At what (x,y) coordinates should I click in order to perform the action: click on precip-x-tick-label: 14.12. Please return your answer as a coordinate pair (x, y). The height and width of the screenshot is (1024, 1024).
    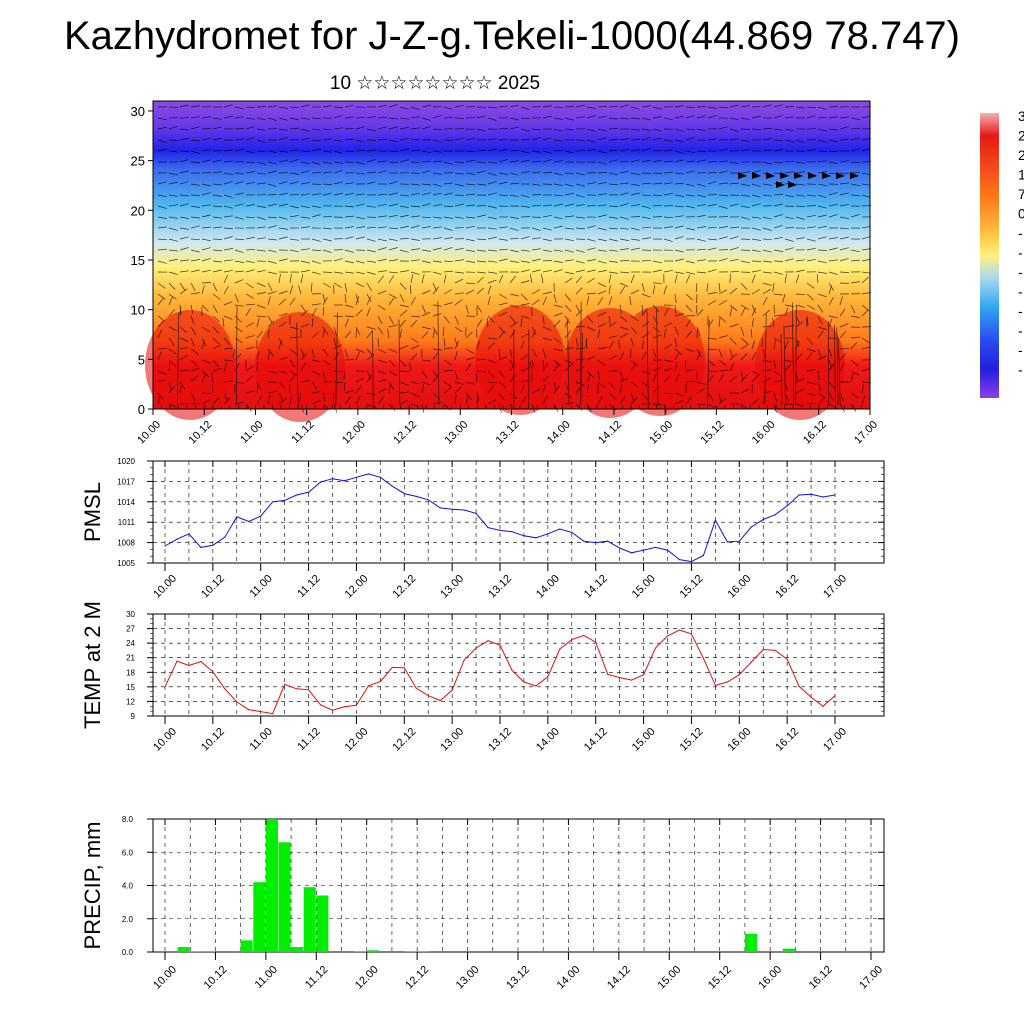
    Looking at the image, I should click on (619, 978).